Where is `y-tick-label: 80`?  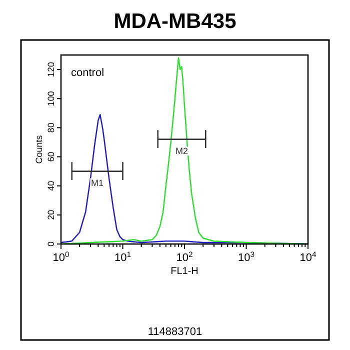 y-tick-label: 80 is located at coordinates (51, 127).